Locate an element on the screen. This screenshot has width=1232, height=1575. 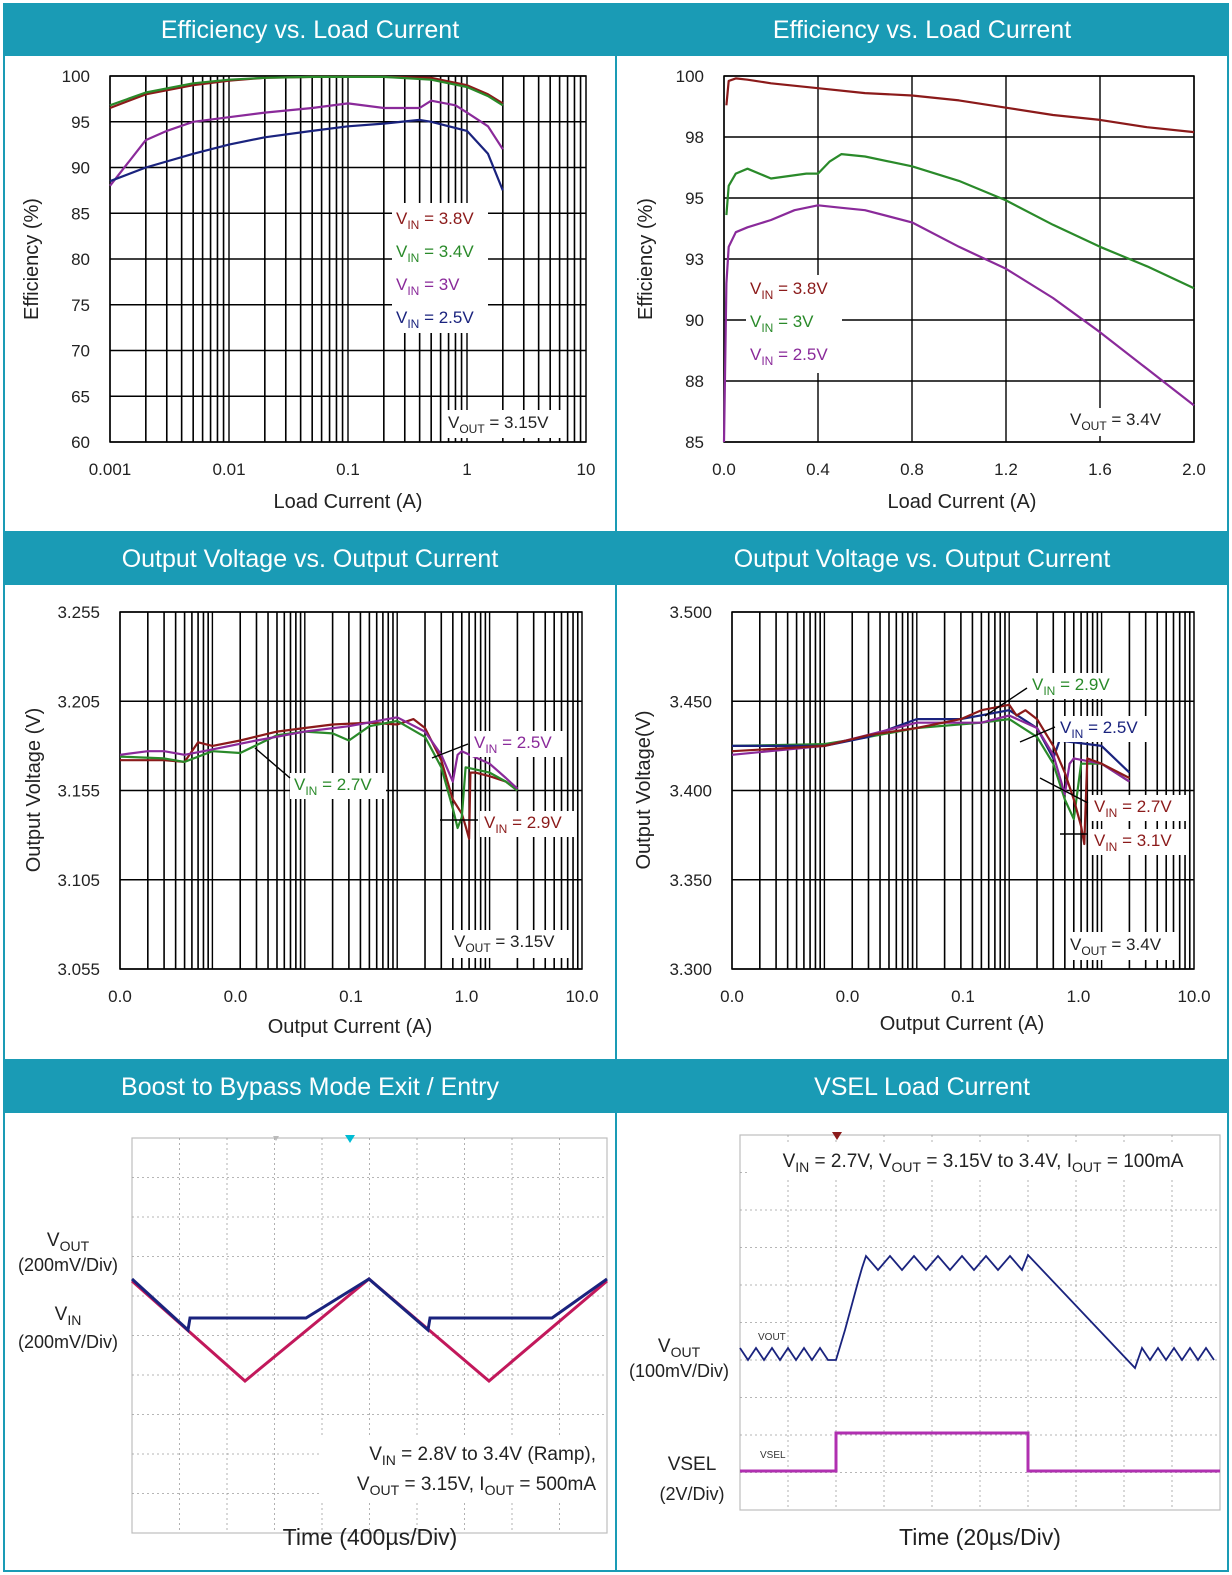
p6-time-label: Time (20µs/Div) is located at coordinates (980, 1537).